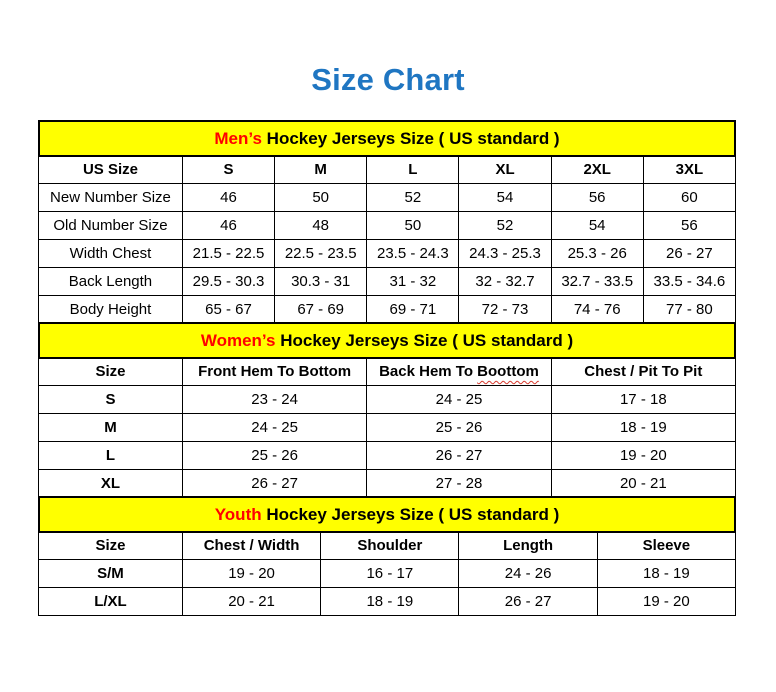  What do you see at coordinates (274, 371) in the screenshot?
I see `column-header: Front Hem To Bottom` at bounding box center [274, 371].